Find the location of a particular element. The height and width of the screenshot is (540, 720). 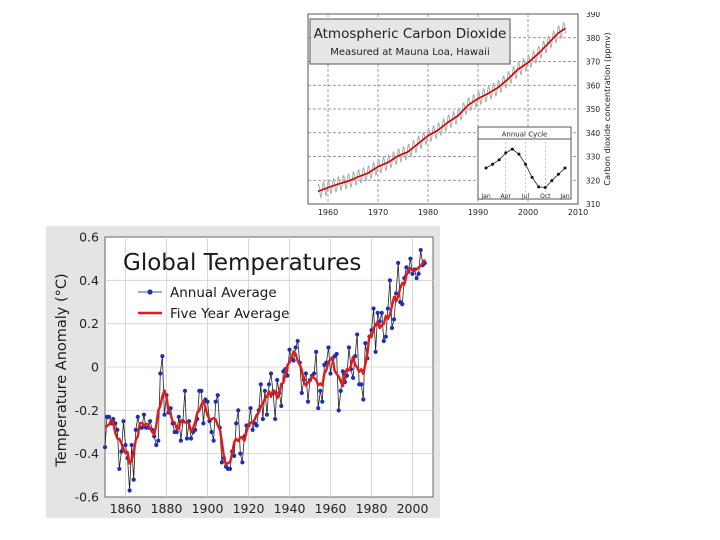

temp-y-tick-label: 0.6 is located at coordinates (89, 237).